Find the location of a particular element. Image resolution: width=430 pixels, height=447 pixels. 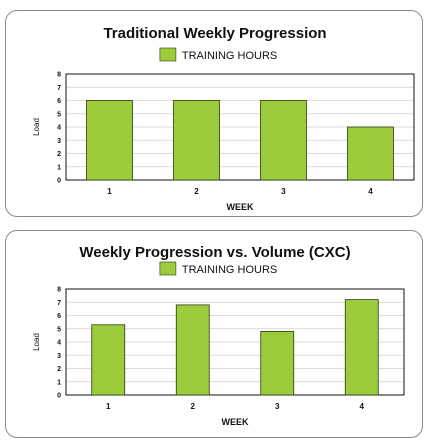

chart-title: Weekly Progression vs. Volume (CXC) is located at coordinates (214, 252).